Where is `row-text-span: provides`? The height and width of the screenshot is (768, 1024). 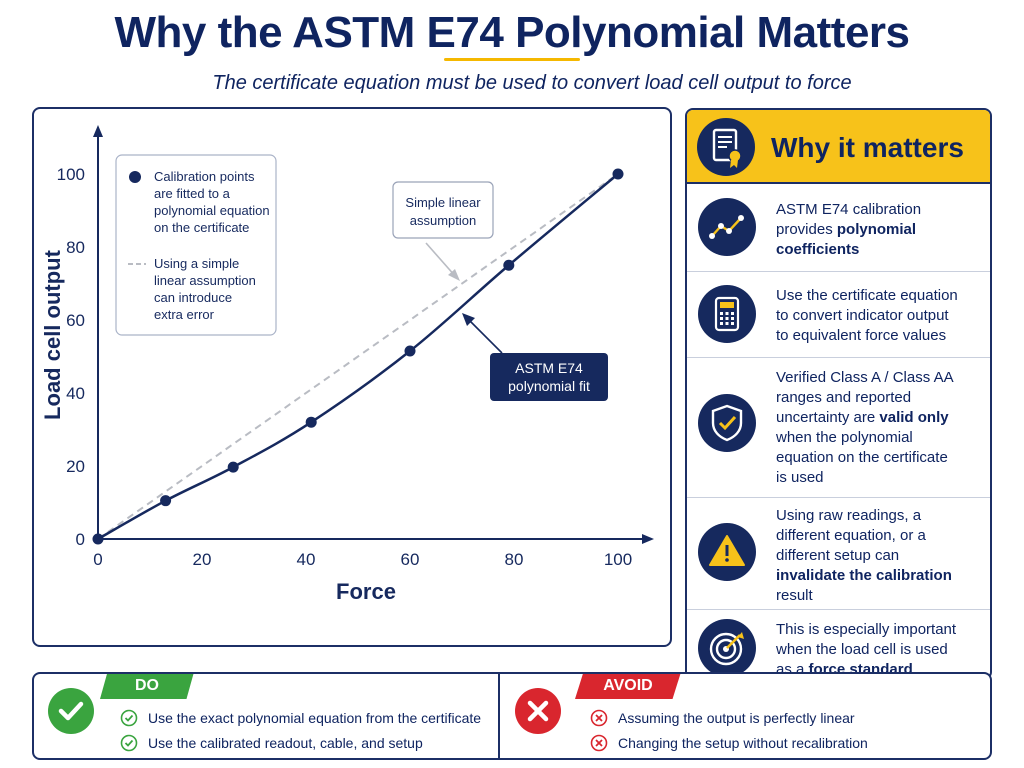
row-text-span: provides is located at coordinates (806, 229).